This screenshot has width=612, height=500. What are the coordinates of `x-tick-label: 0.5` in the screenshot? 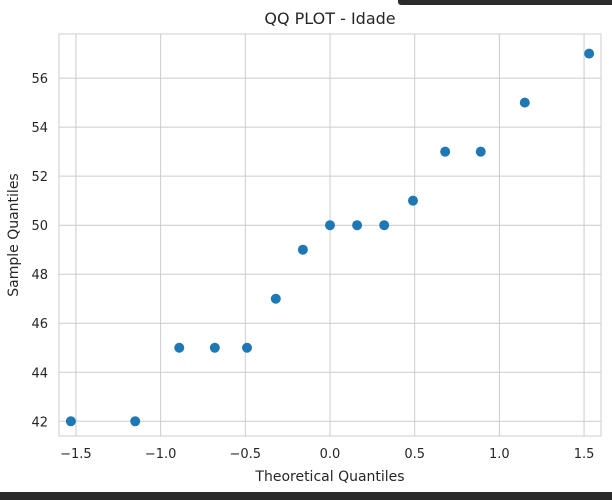 It's located at (414, 454).